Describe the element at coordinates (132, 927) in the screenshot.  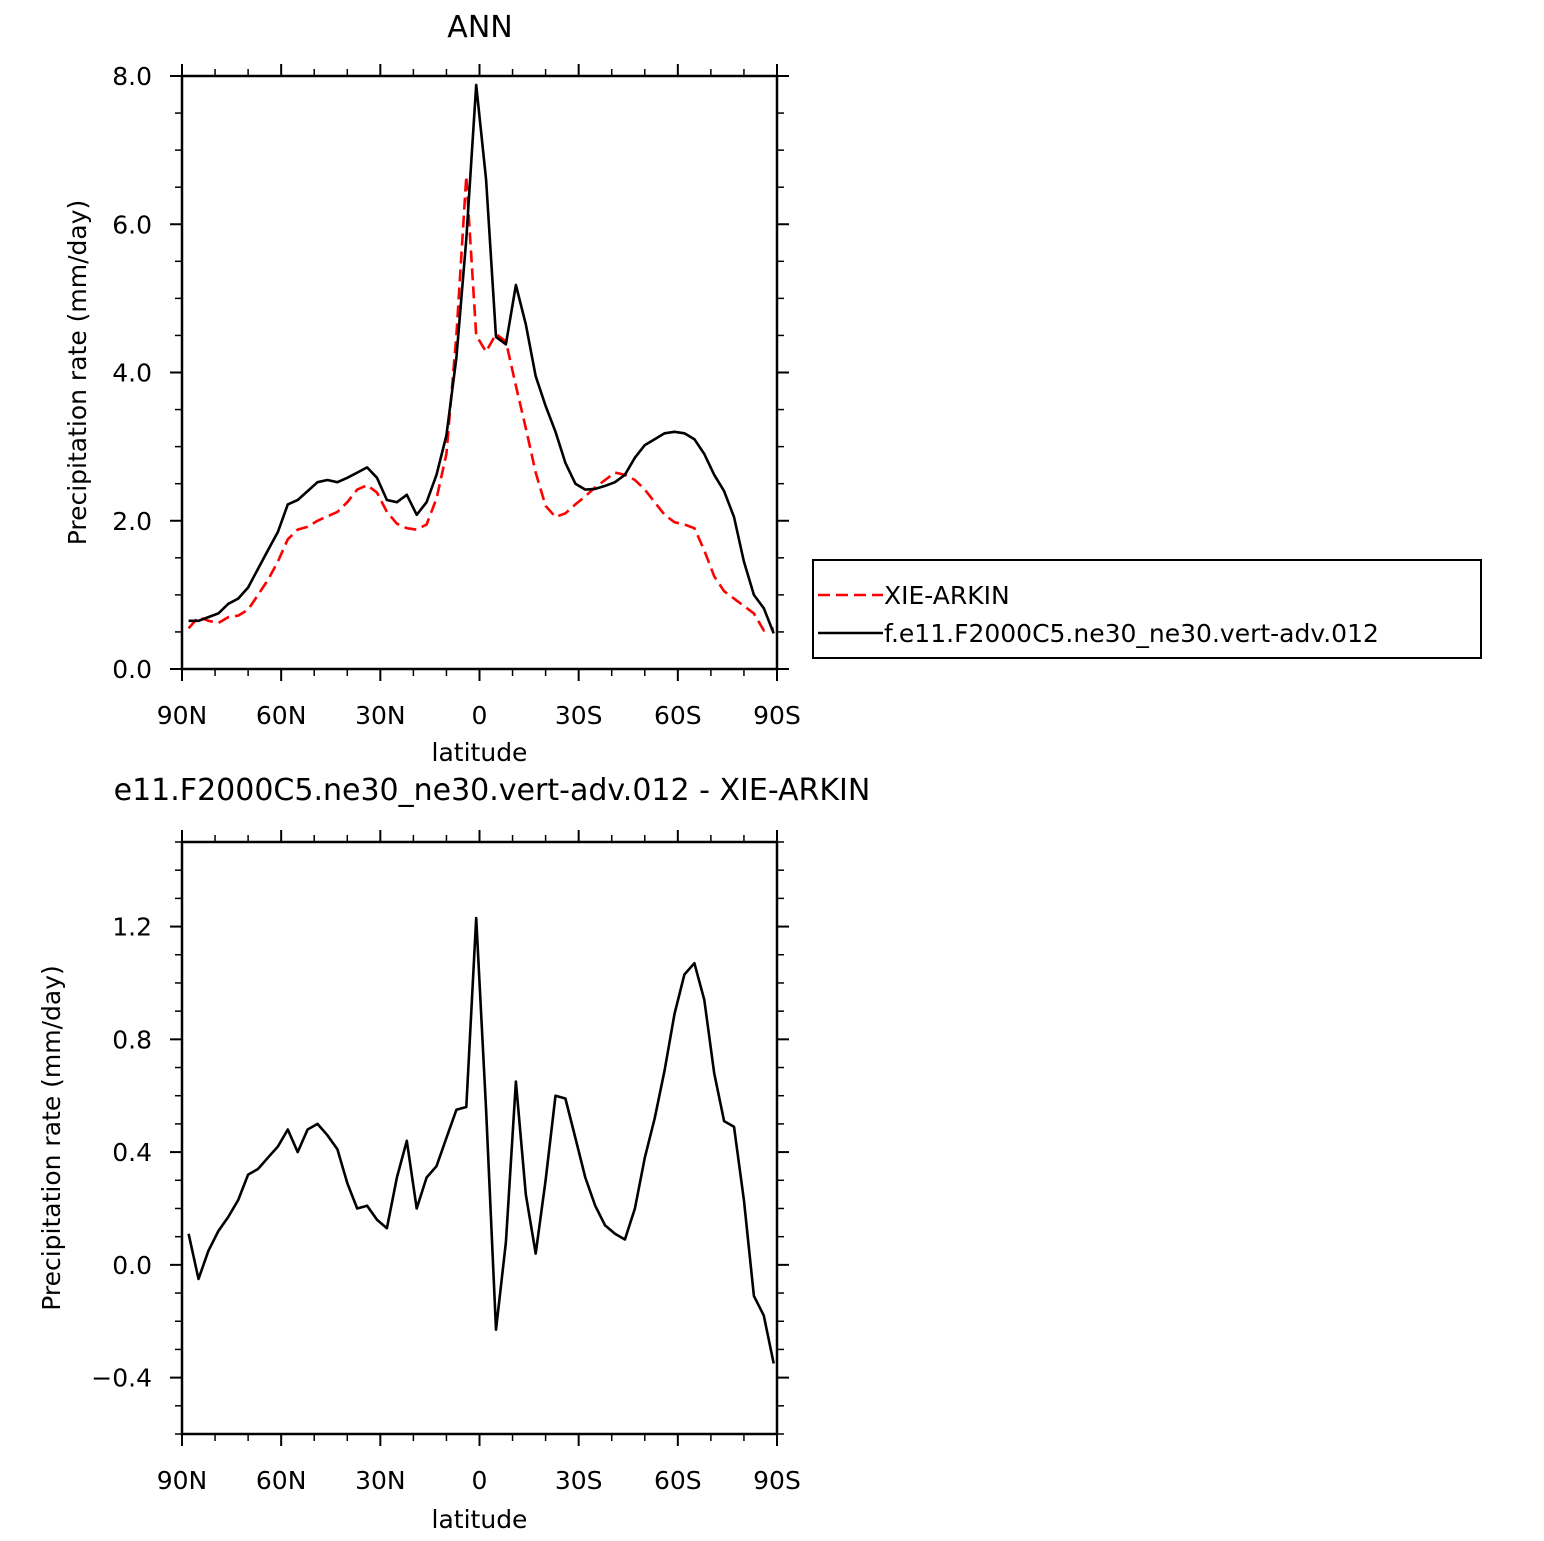
I see `y-tick-label: 1.2` at that location.